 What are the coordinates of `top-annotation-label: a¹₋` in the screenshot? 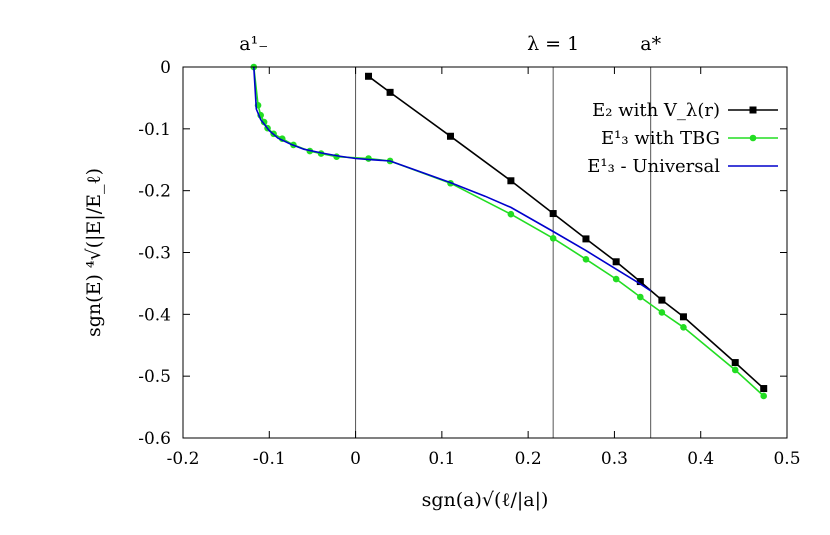 It's located at (253, 44).